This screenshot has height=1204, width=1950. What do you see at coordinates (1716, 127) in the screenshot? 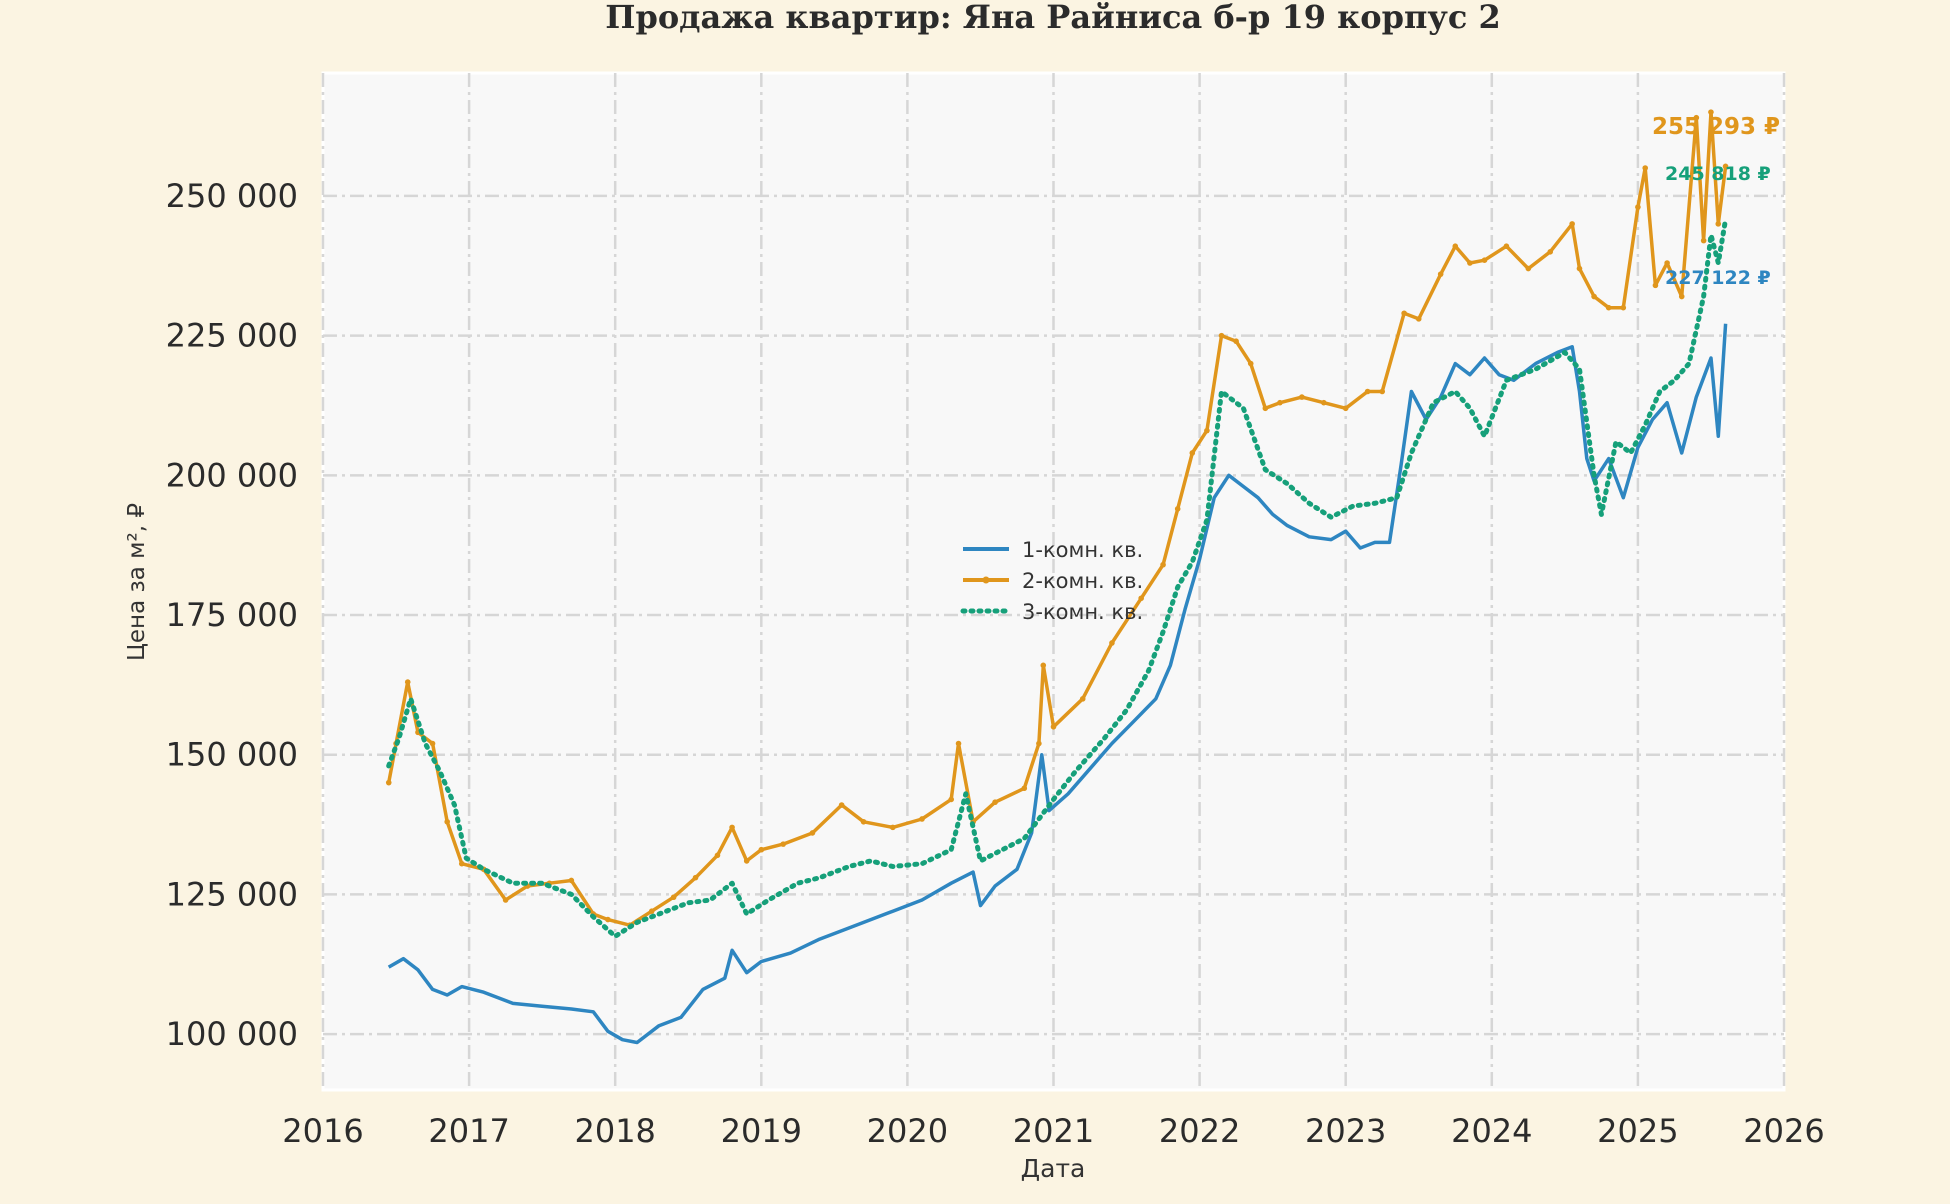
I see `end-label-2room: 255 293 ₽` at bounding box center [1716, 127].